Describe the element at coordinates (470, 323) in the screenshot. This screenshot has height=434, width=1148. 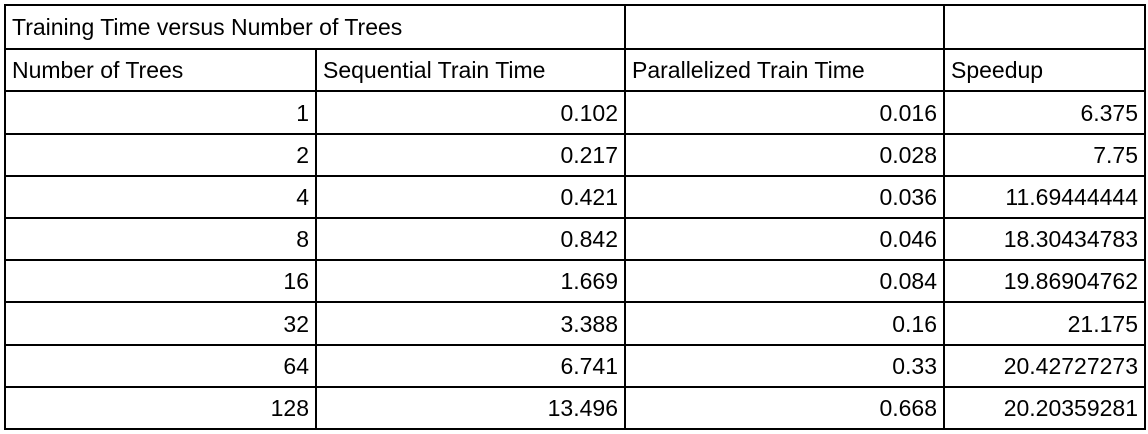
I see `cell-sequential-train-time: 3.388` at that location.